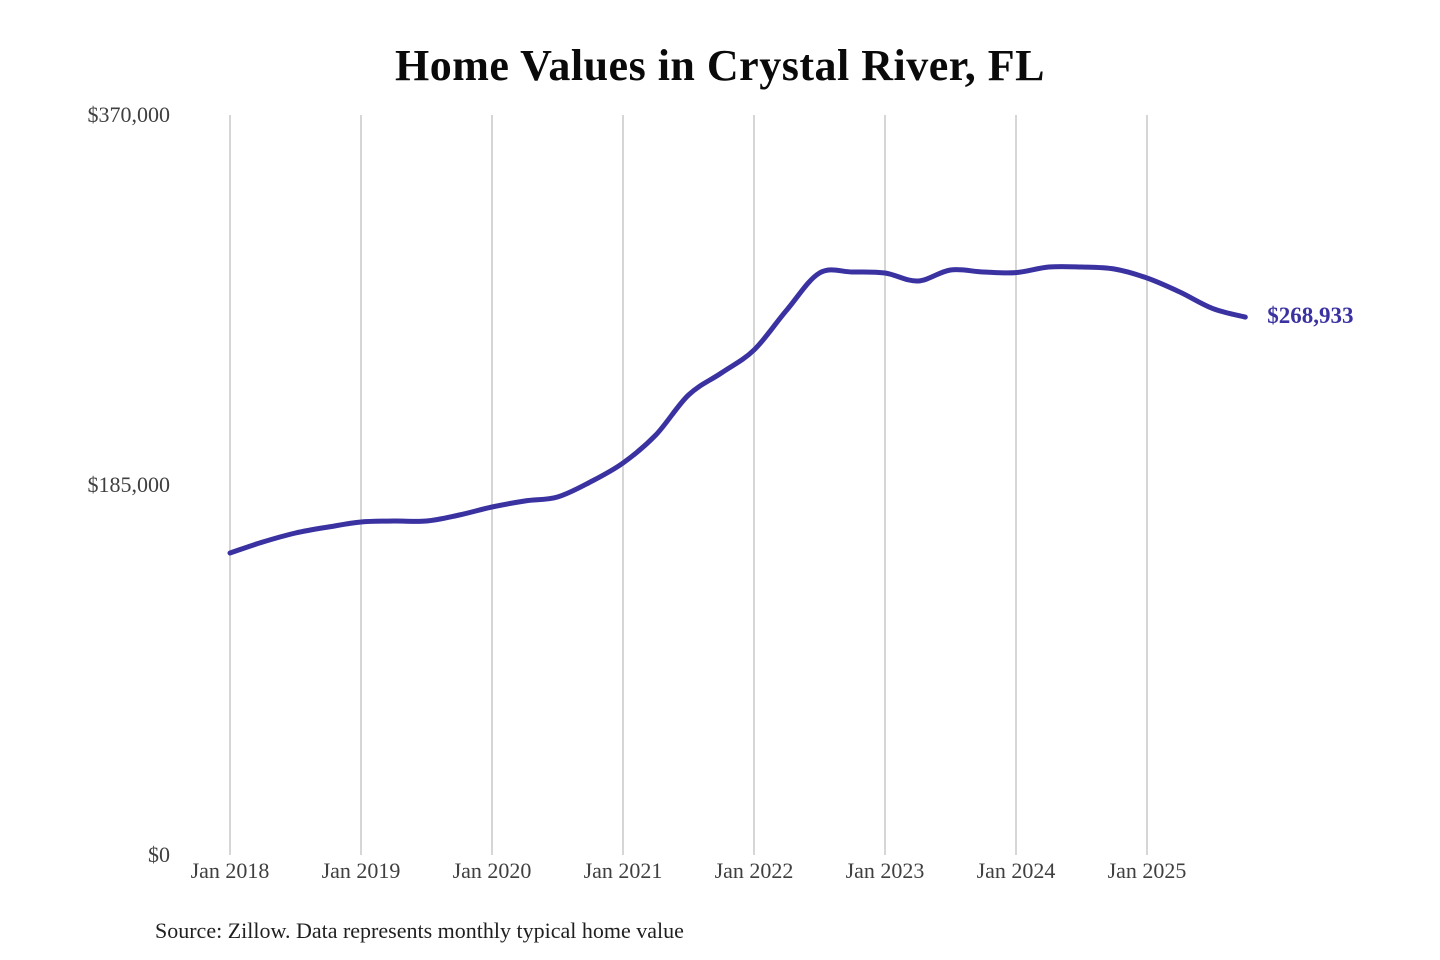 The height and width of the screenshot is (960, 1440). What do you see at coordinates (361, 870) in the screenshot?
I see `x-tick-label: Jan 2019` at bounding box center [361, 870].